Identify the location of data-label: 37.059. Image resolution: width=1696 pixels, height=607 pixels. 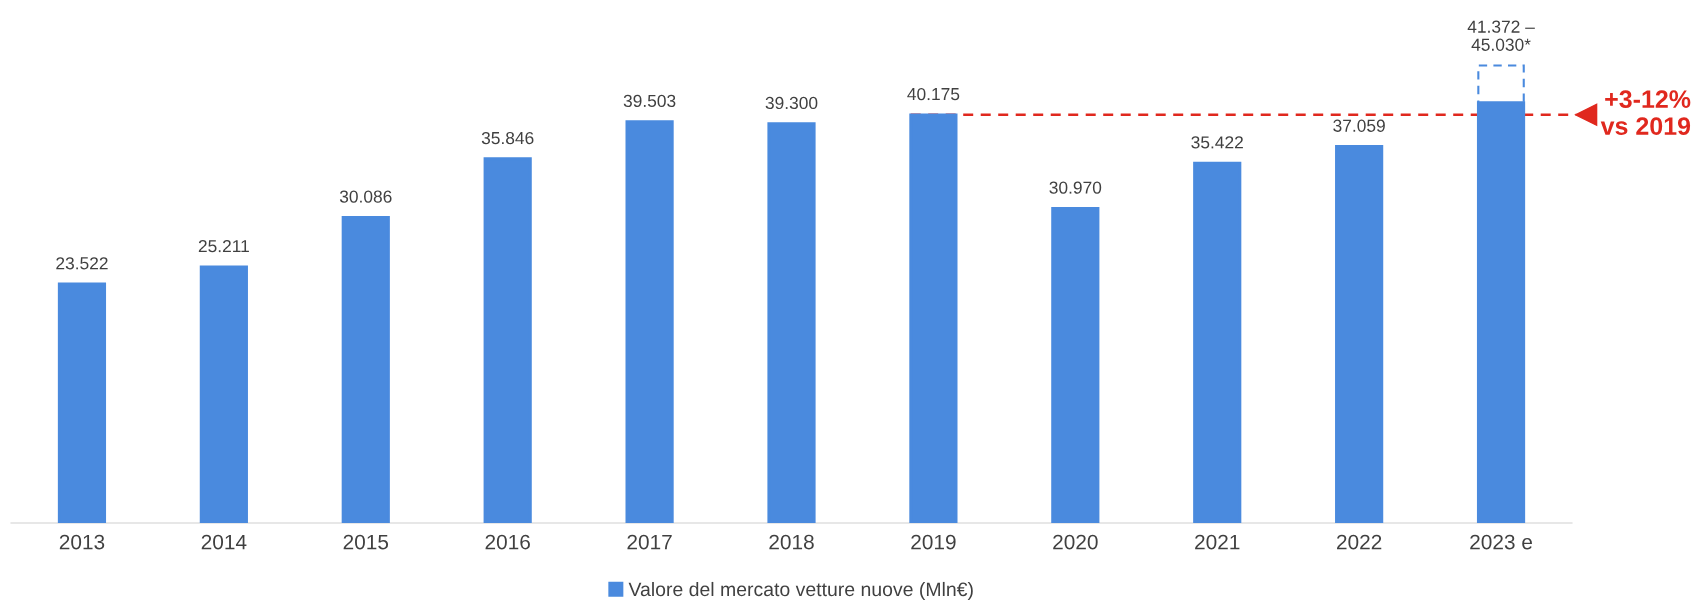
(1359, 125).